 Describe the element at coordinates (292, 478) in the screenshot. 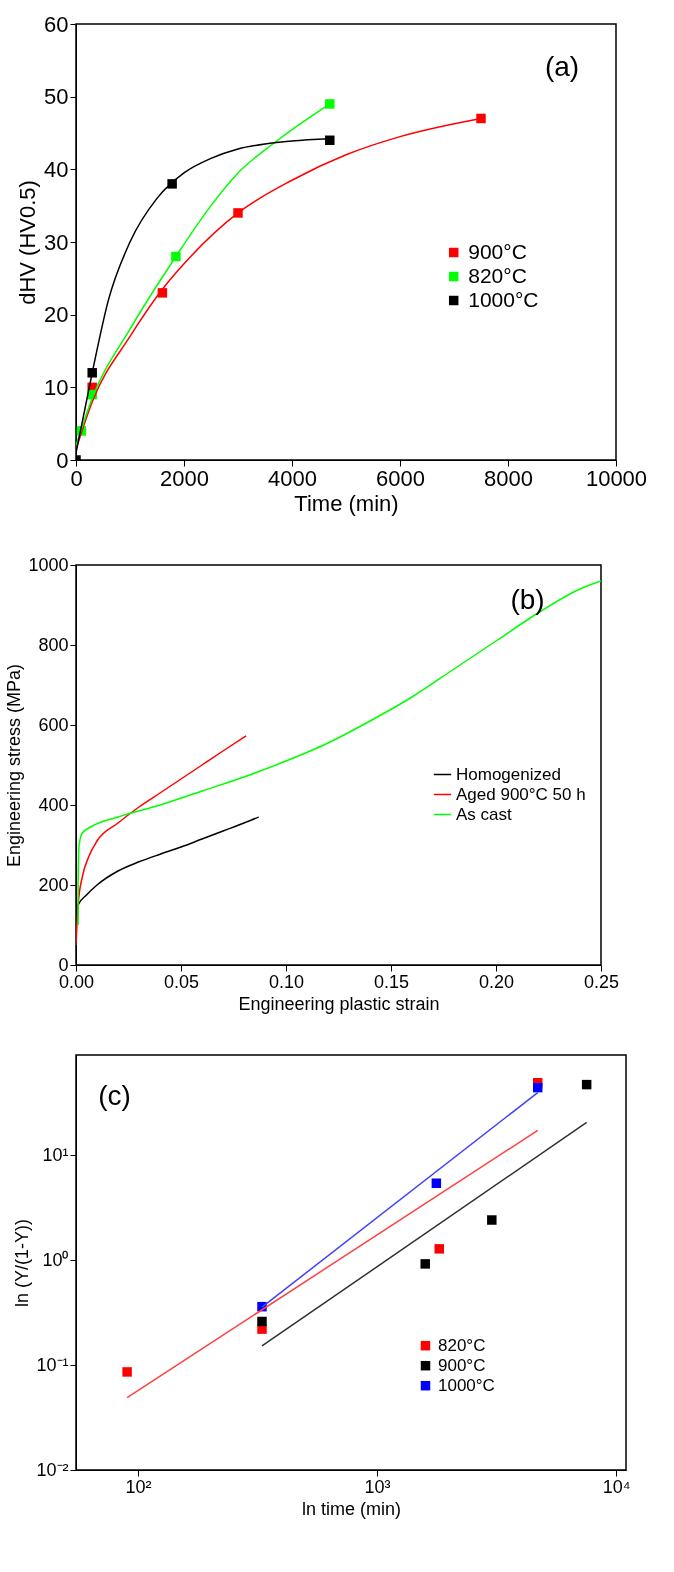

I see `x-tick-label: 4000` at that location.